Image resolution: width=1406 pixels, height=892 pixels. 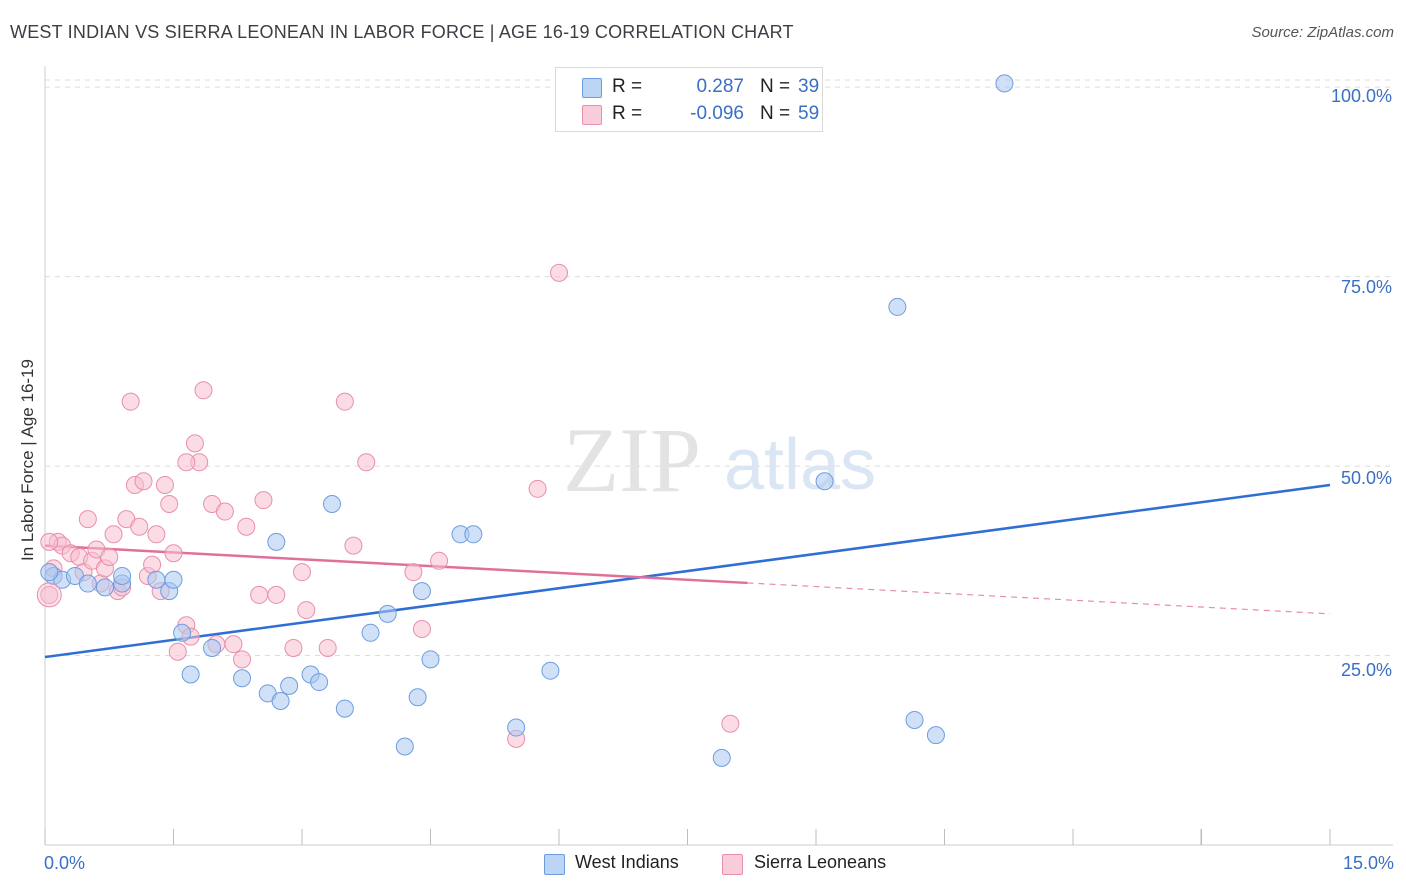 What do you see at coordinates (1366, 478) in the screenshot?
I see `y-tick-50: 50.0%` at bounding box center [1366, 478].